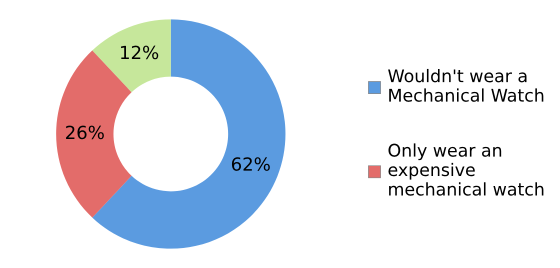 The image size is (560, 268). What do you see at coordinates (466, 85) in the screenshot?
I see `legend-label: Wouldn't wear a Mechanical Watch` at bounding box center [466, 85].